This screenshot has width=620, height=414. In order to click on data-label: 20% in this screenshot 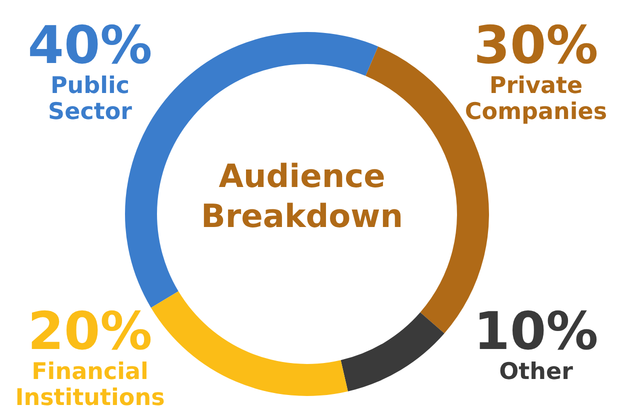, I will do `click(90, 332)`.